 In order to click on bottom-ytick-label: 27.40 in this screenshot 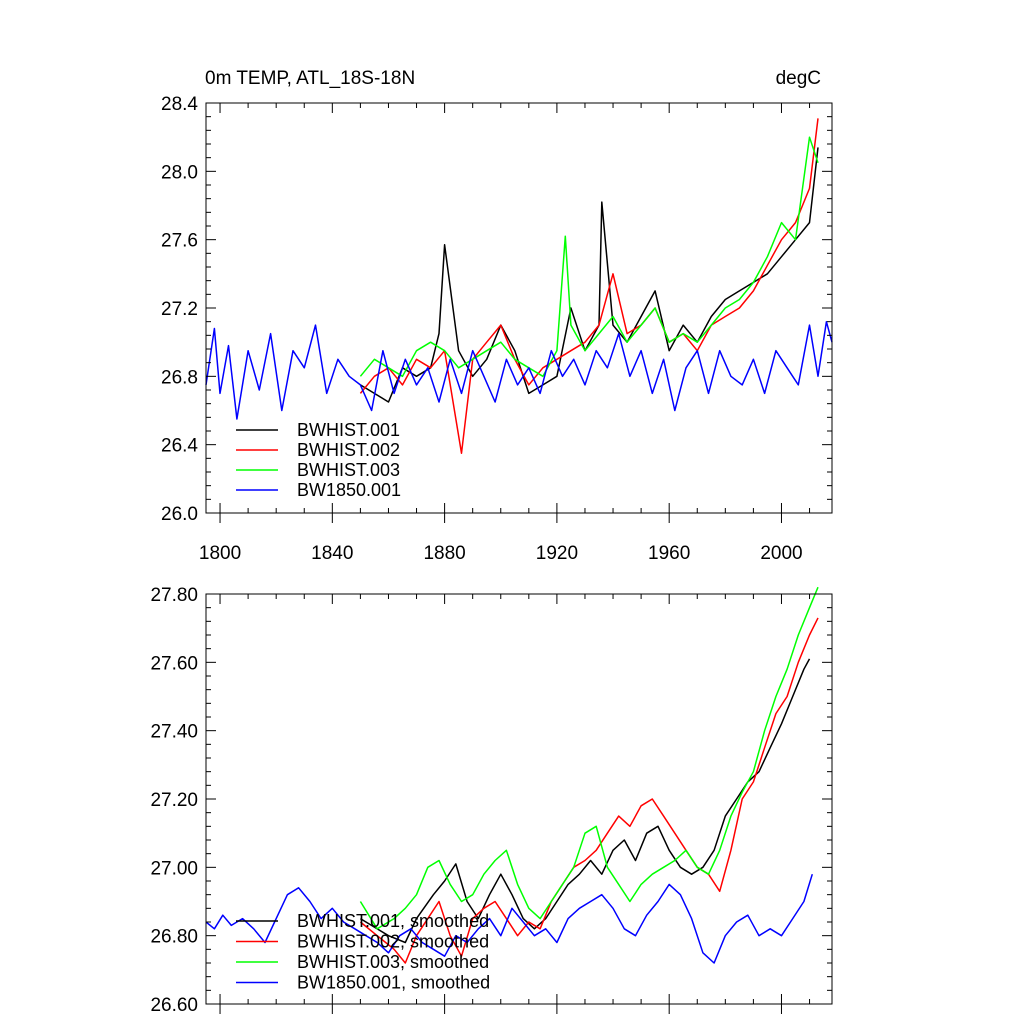, I will do `click(174, 732)`.